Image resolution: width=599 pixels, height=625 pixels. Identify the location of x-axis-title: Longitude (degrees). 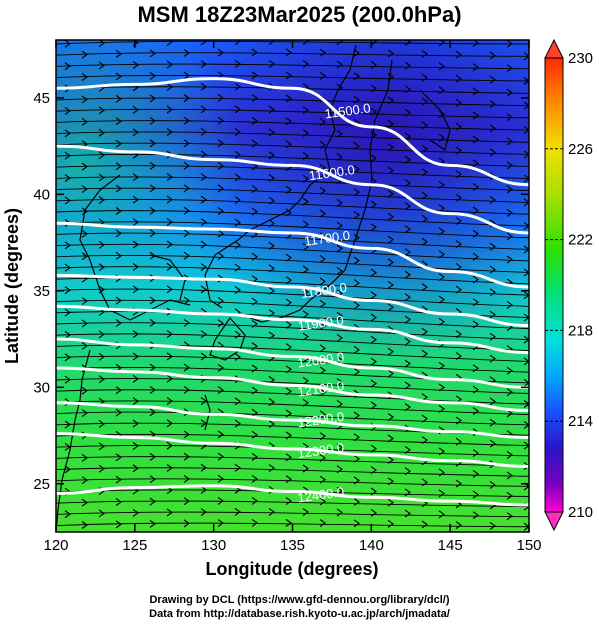
(291, 569).